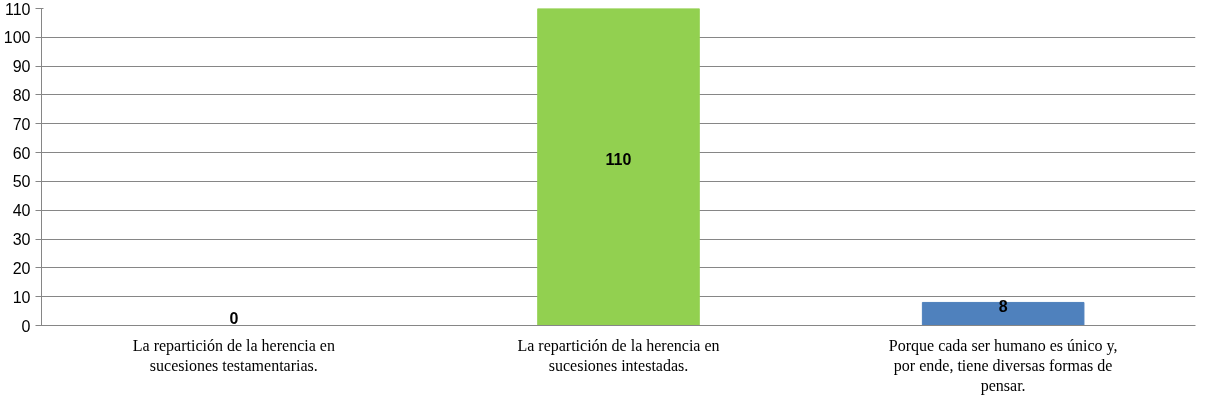  What do you see at coordinates (21, 124) in the screenshot?
I see `y-tick-label: 70` at bounding box center [21, 124].